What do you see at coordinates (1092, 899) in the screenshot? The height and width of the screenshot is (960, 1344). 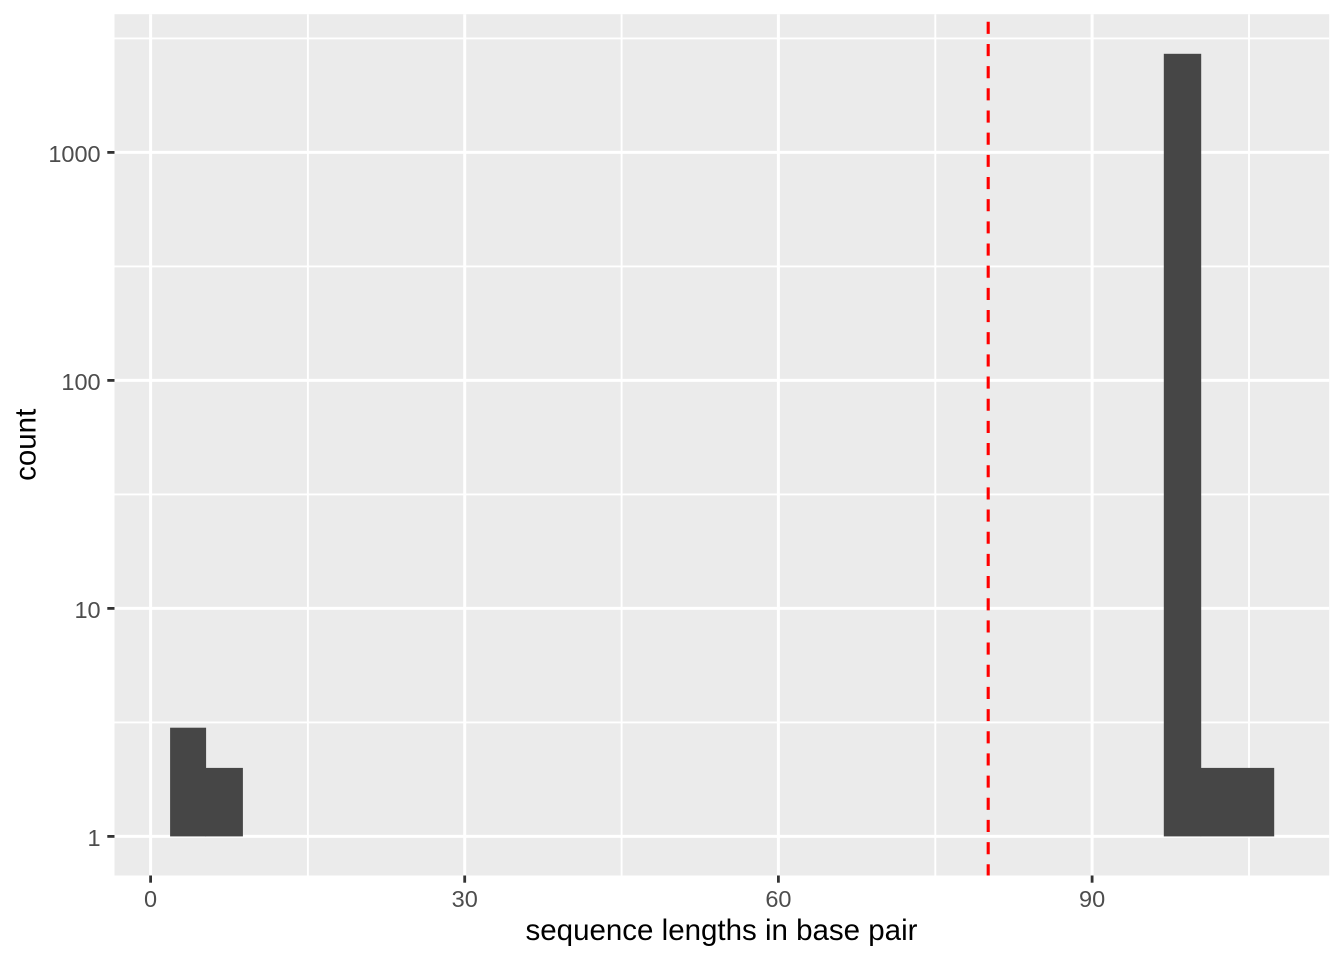 I see `svg-text: 90` at bounding box center [1092, 899].